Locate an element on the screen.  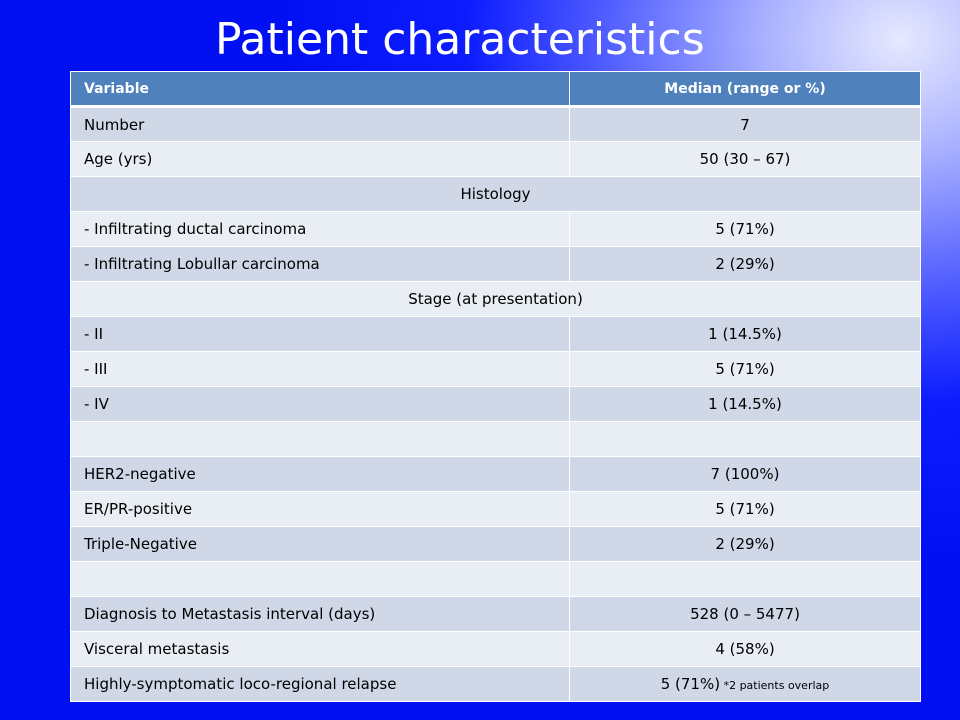
table-row: Visceral metastasis 4 (58%) is located at coordinates (495, 649).